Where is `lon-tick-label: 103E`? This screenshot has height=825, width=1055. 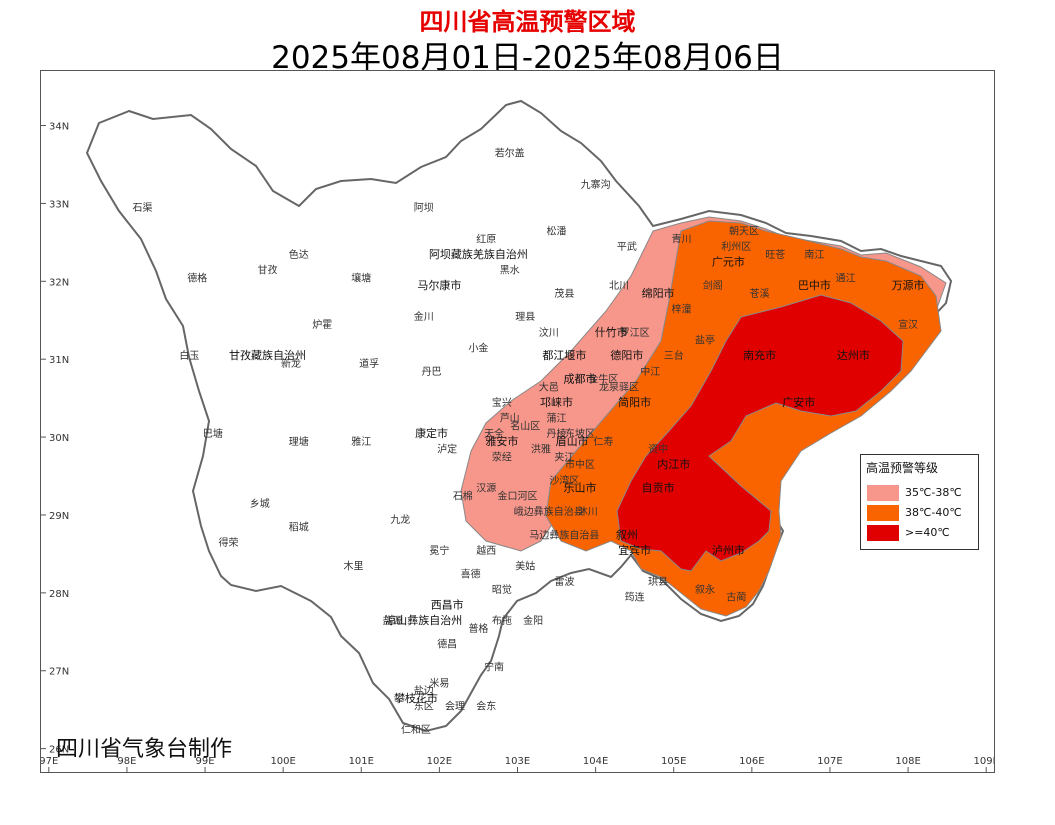
lon-tick-label: 103E is located at coordinates (517, 761).